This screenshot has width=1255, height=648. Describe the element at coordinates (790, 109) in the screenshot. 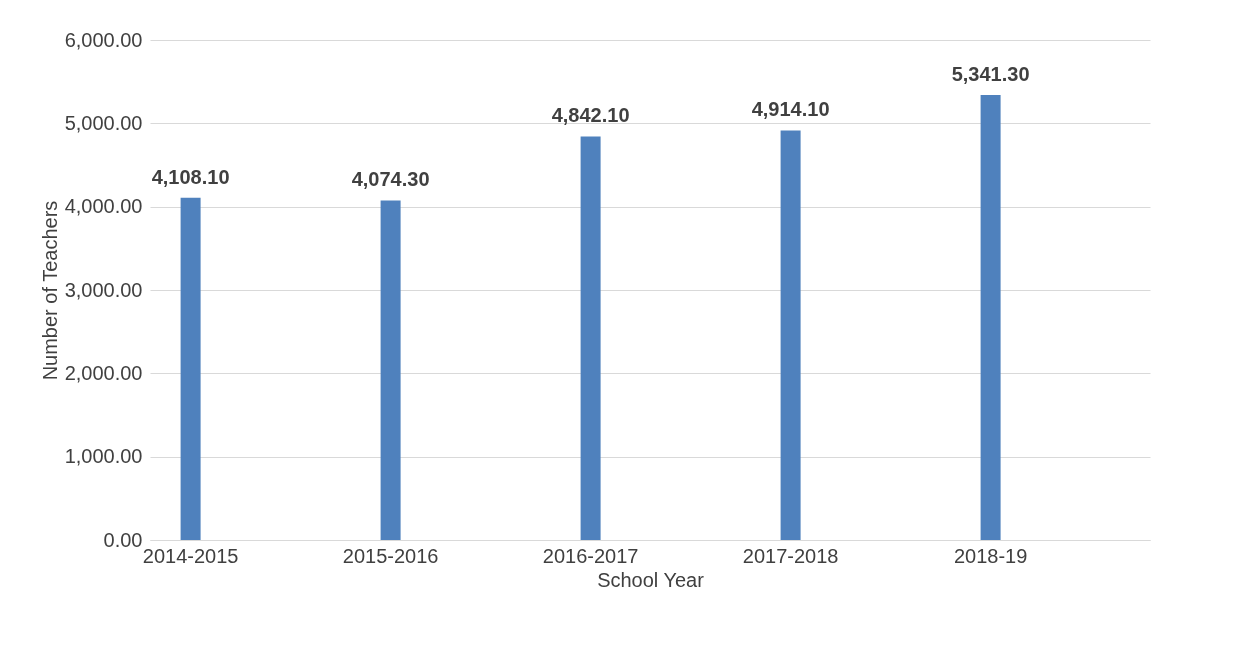

I see `text: 4,914.10` at that location.